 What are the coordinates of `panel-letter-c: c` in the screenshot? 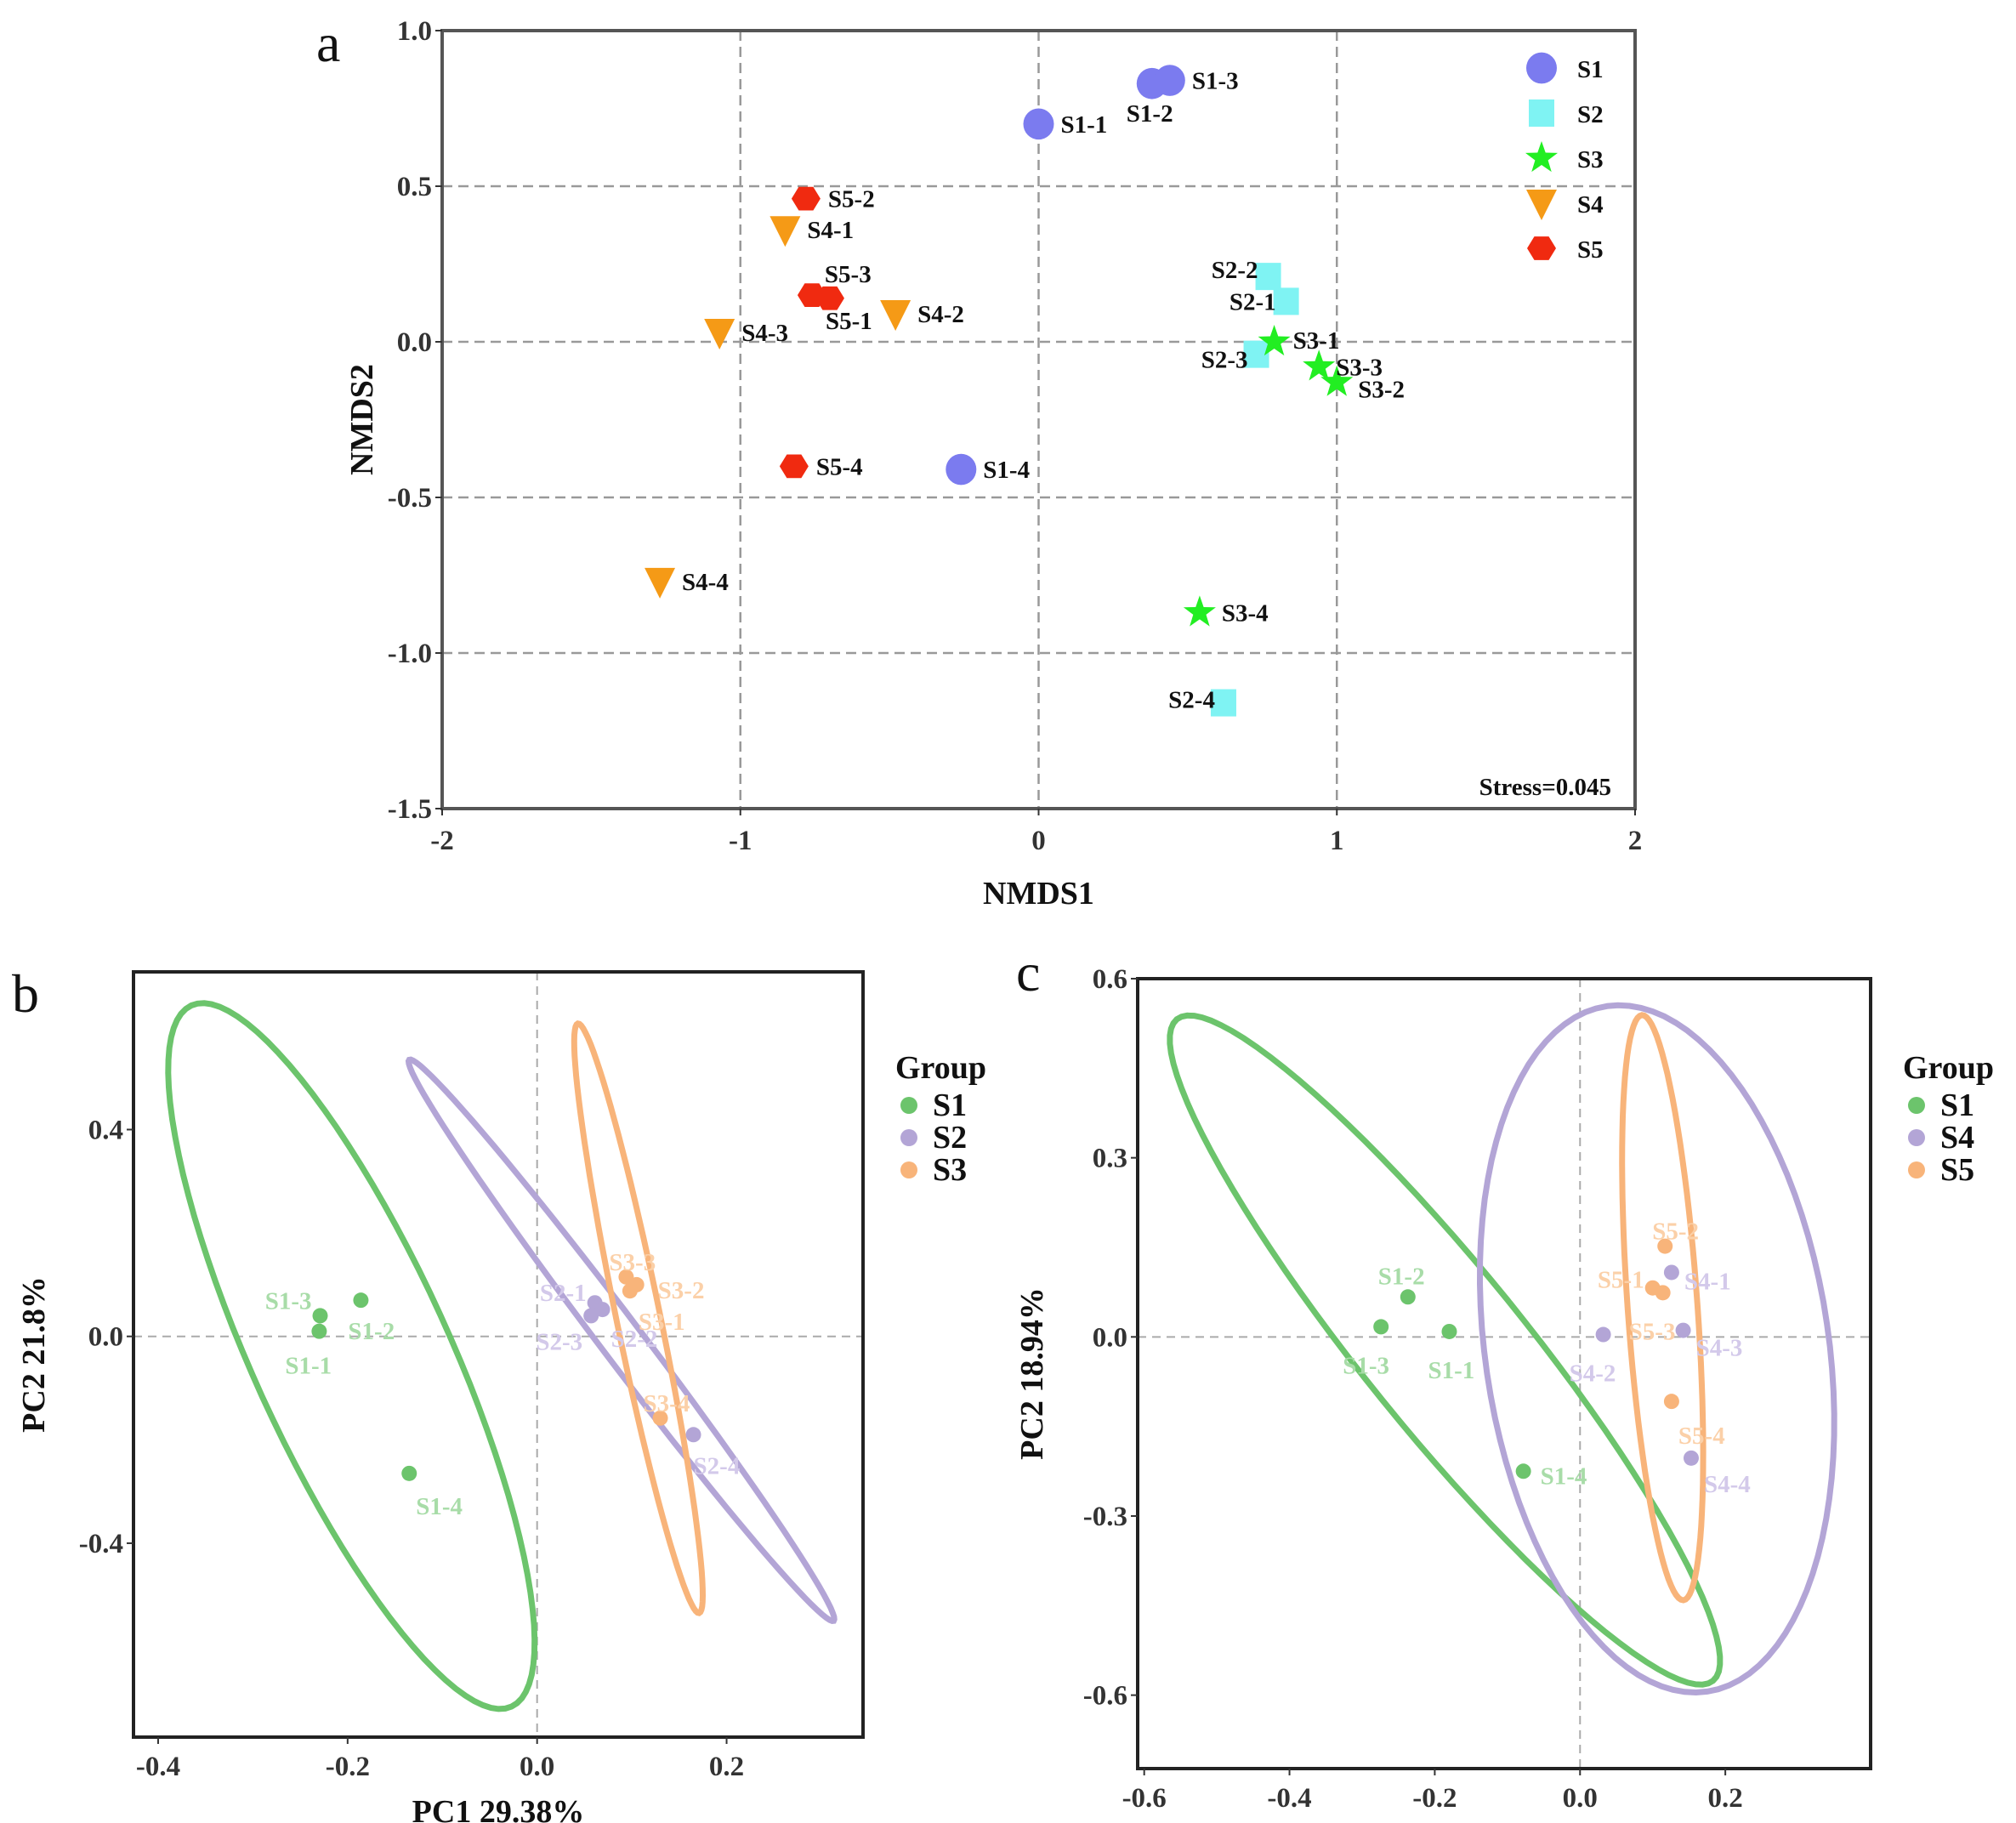 It's located at (1028, 972).